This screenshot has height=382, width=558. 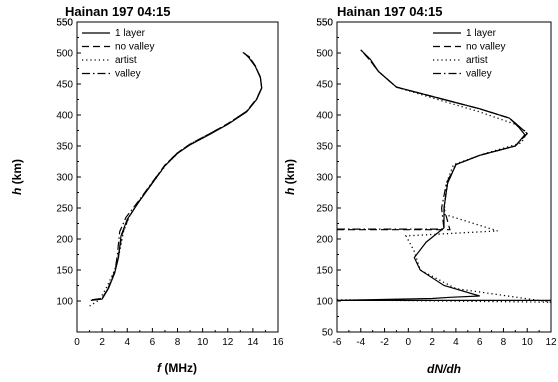 I want to click on right-y-tick-label: 350, so click(x=324, y=147).